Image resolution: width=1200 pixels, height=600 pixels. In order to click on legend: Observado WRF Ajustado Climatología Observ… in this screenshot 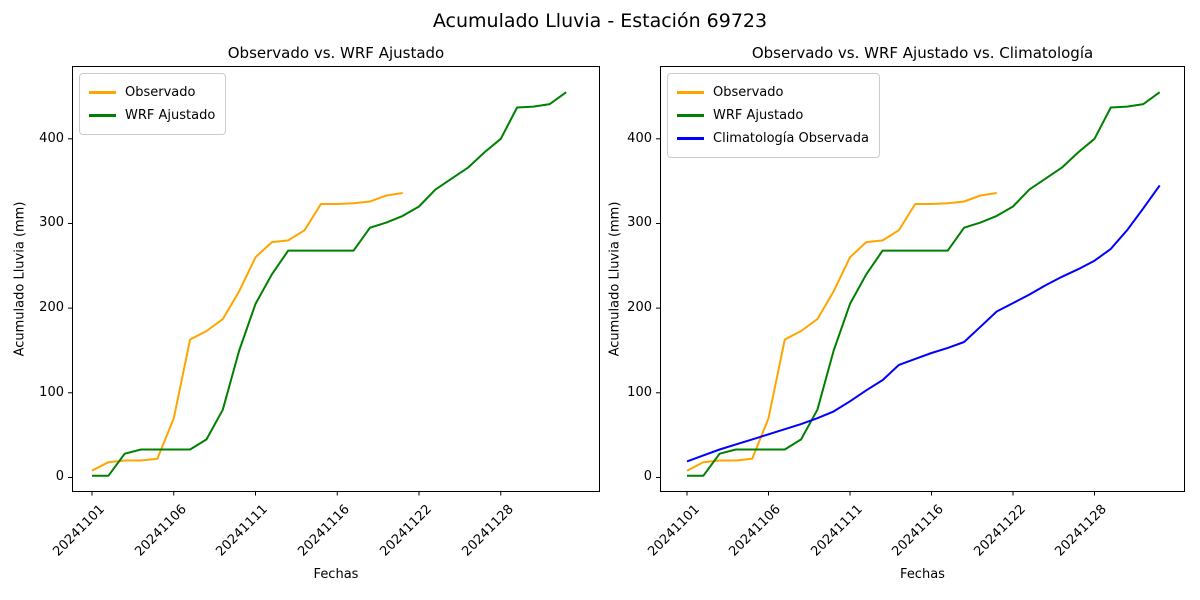, I will do `click(773, 115)`.